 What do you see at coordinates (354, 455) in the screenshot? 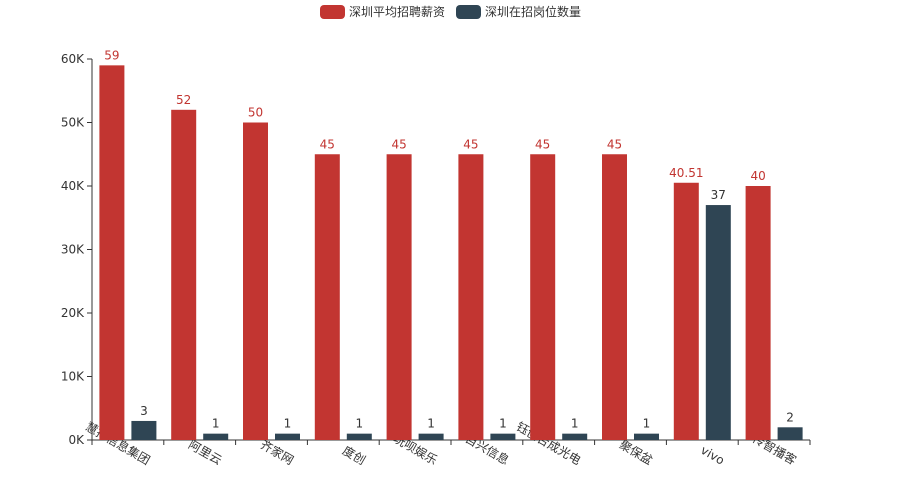
I see `x-tick-label: 度创` at bounding box center [354, 455].